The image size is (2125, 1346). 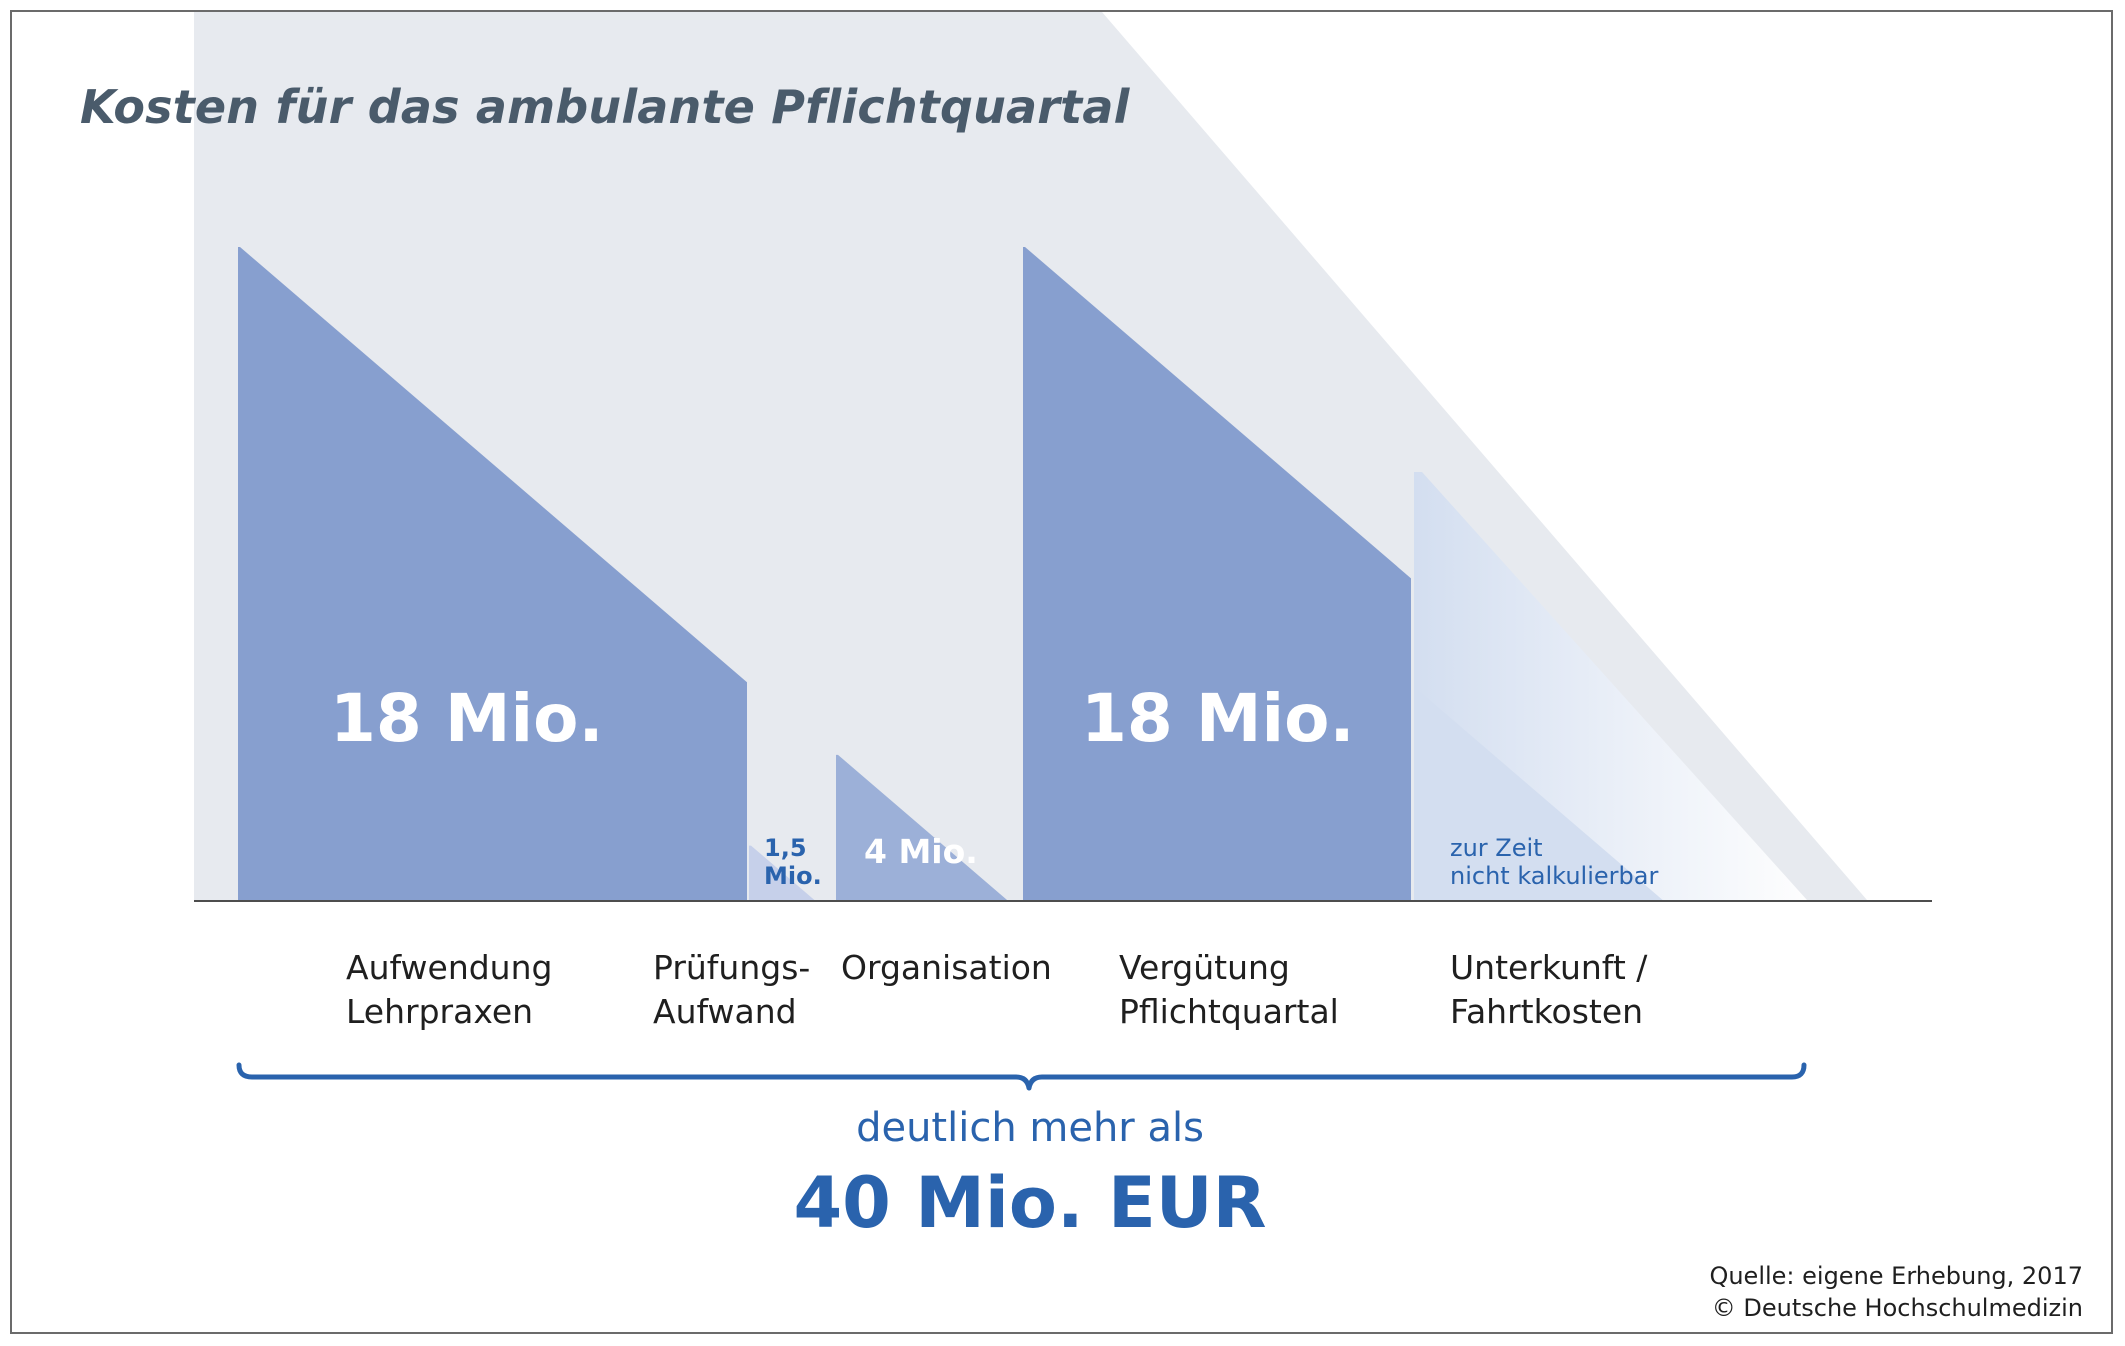 What do you see at coordinates (785, 848) in the screenshot?
I see `value-label-pruefungsaufwand-line-1: 1,5` at bounding box center [785, 848].